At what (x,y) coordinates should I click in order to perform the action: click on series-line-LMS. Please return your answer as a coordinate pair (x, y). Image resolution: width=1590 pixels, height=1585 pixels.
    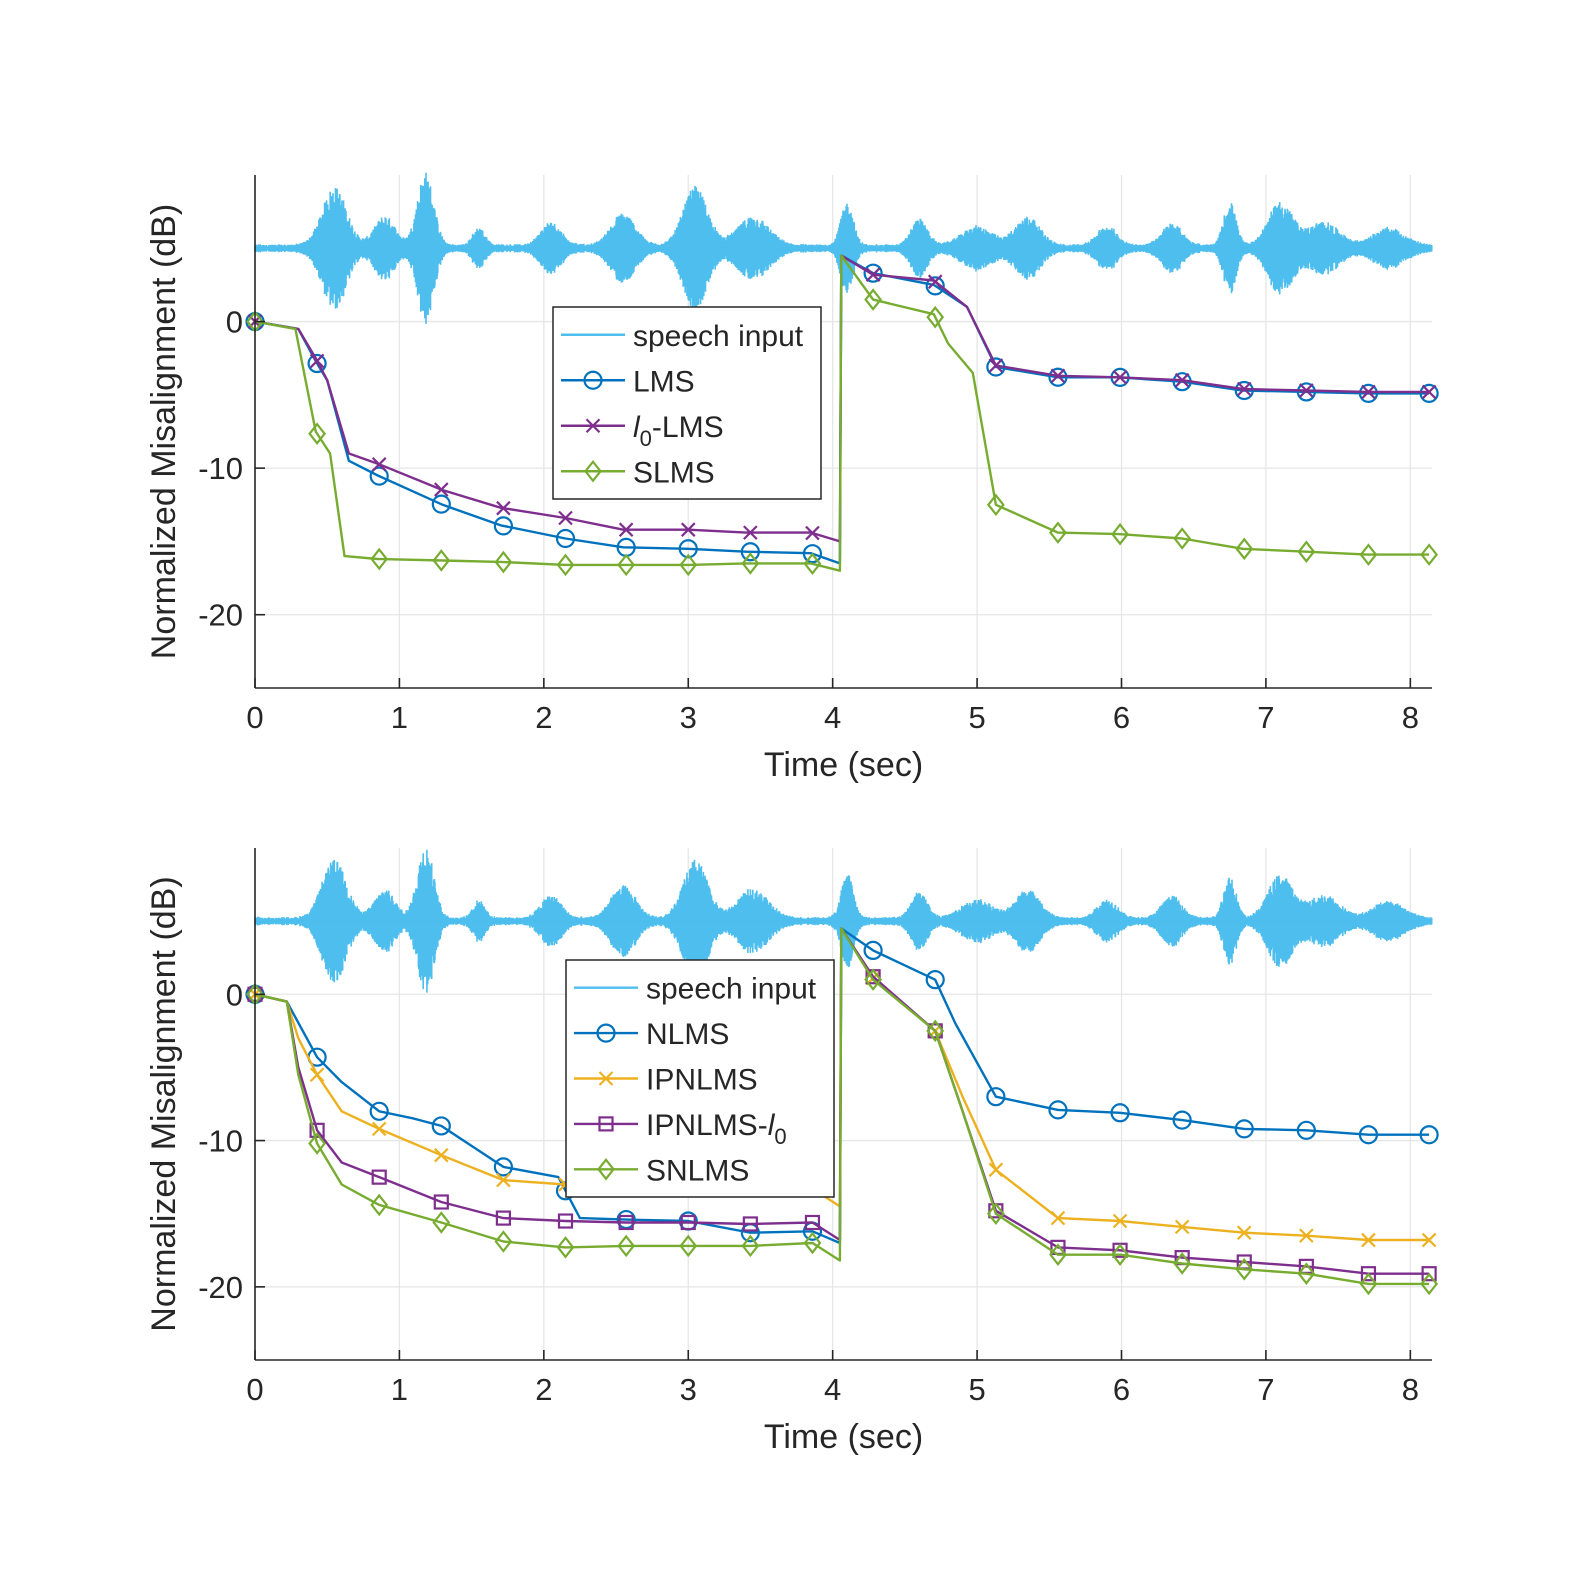
    Looking at the image, I should click on (842, 409).